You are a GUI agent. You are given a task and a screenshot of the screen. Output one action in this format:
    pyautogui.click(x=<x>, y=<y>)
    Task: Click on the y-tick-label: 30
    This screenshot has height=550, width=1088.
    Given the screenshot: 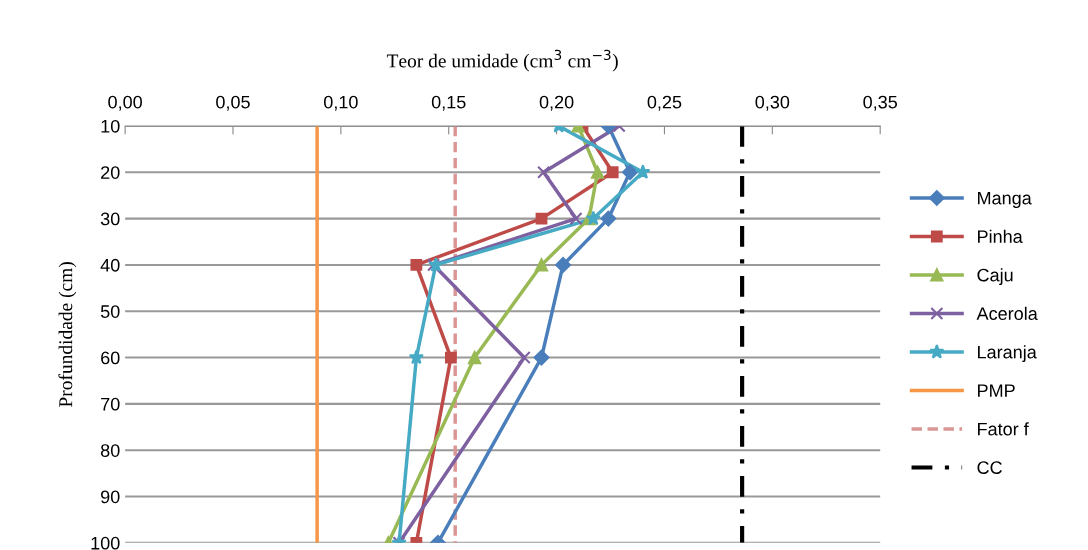 What is the action you would take?
    pyautogui.click(x=110, y=219)
    